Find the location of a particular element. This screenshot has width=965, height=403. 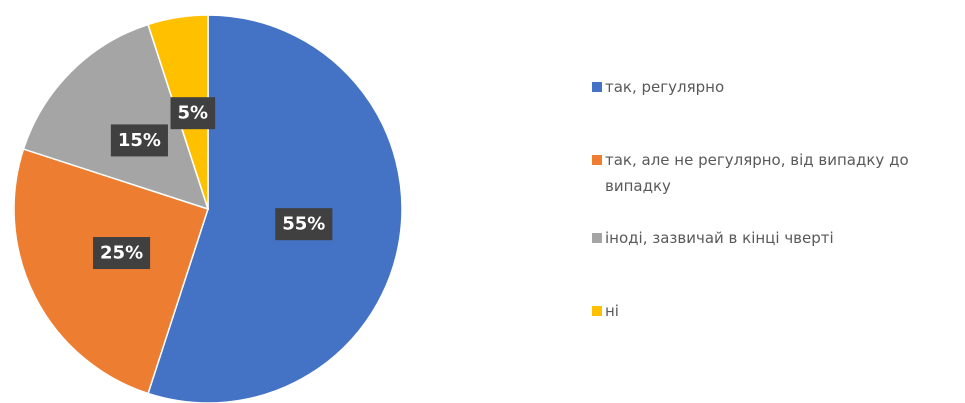

data-label-text: 5% is located at coordinates (193, 113).